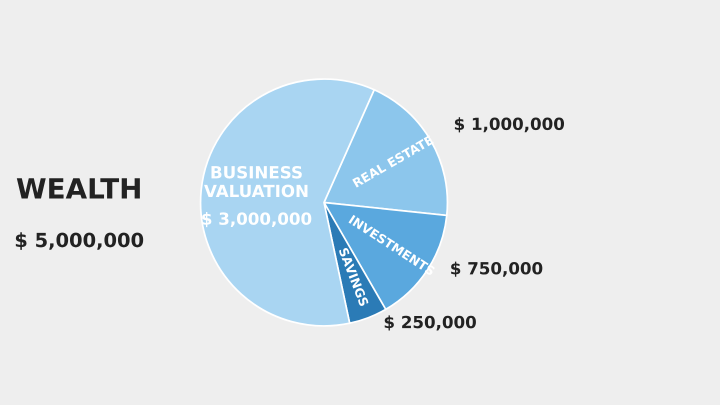  I want to click on slice-label: BUSINESS VALUATION, so click(256, 182).